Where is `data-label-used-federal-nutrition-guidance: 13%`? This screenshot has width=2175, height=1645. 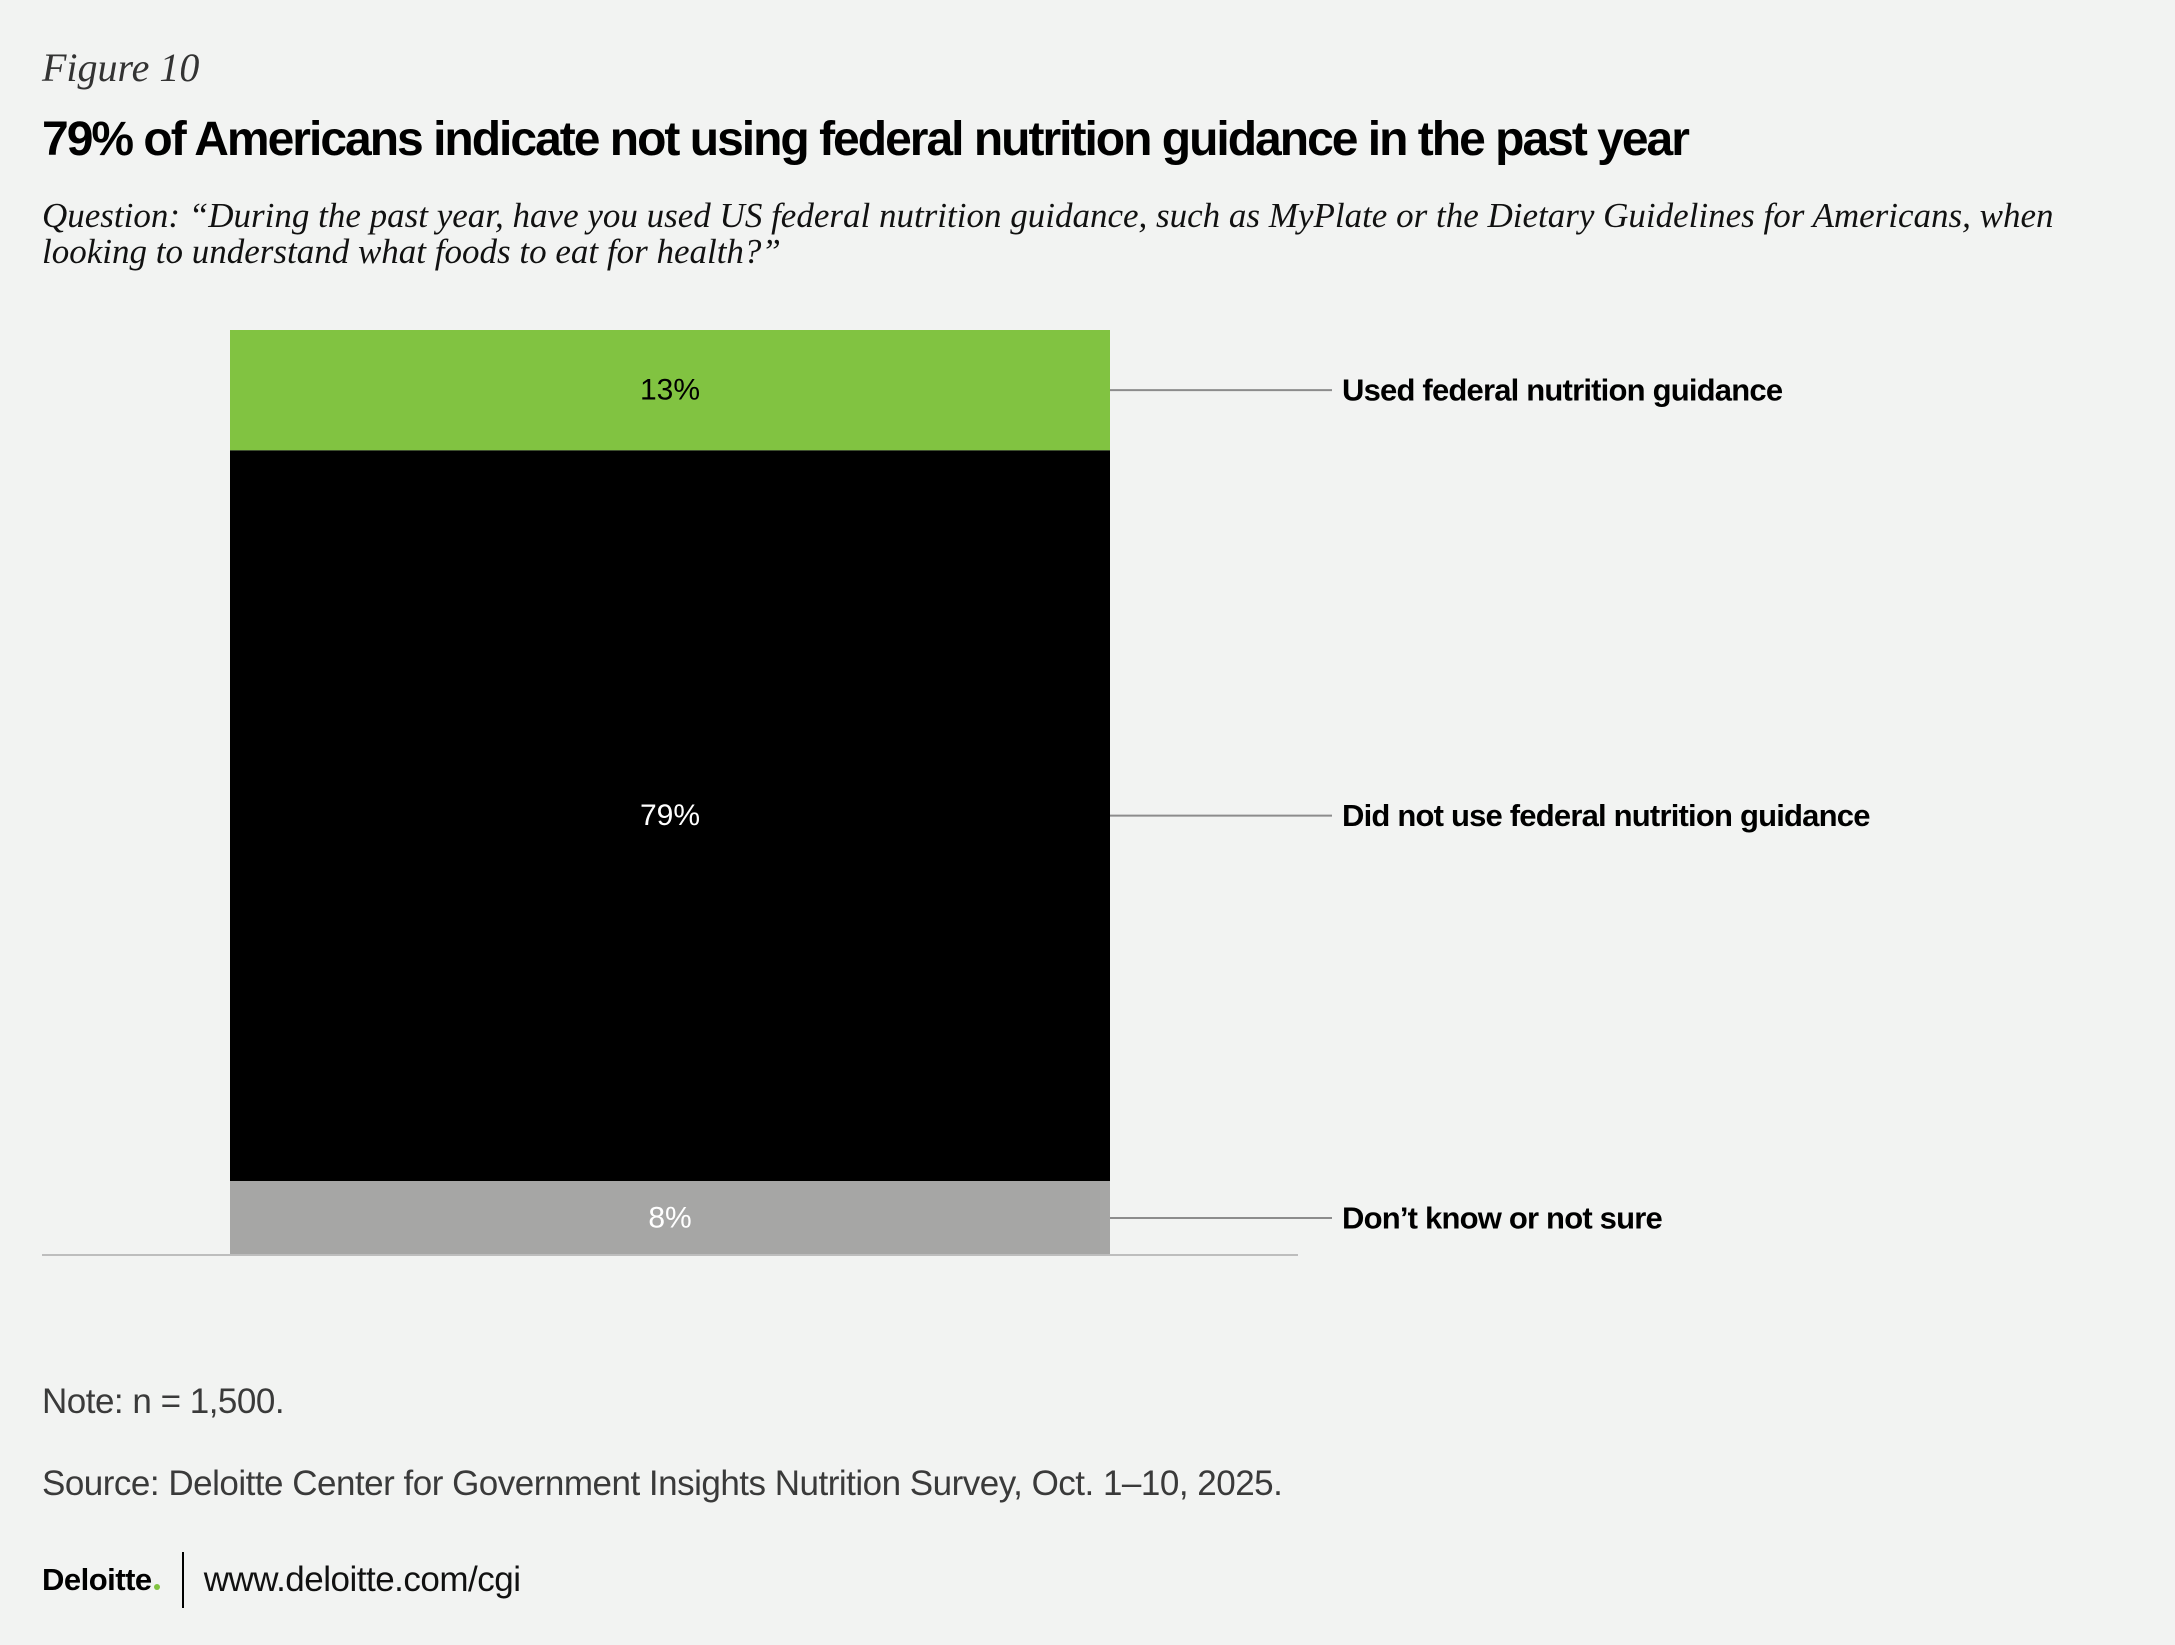
data-label-used-federal-nutrition-guidance: 13% is located at coordinates (670, 390).